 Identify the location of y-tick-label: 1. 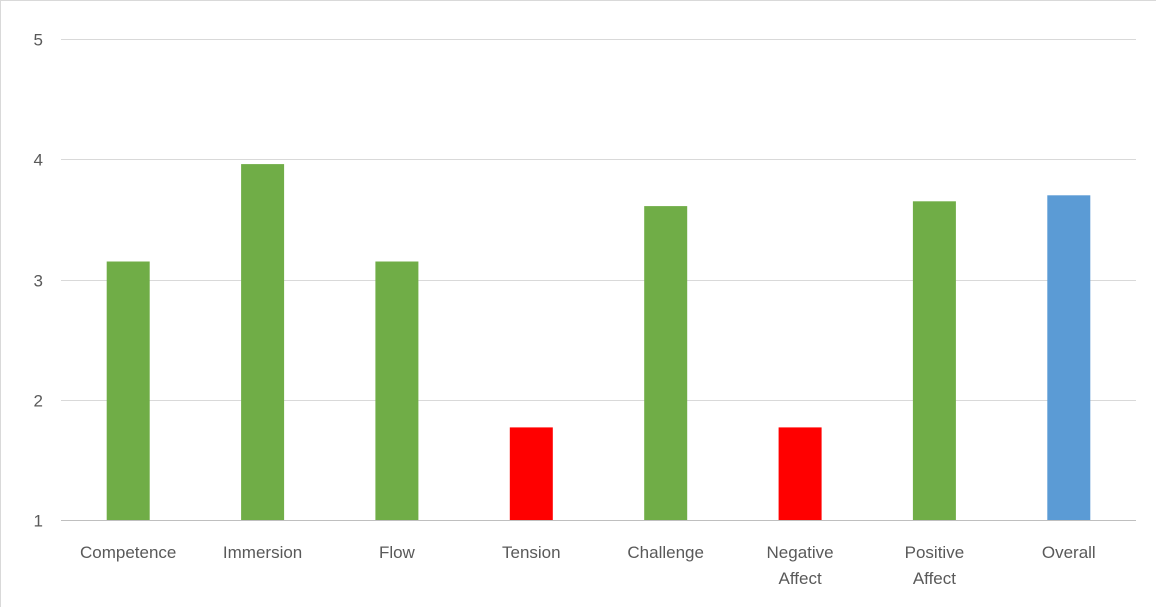
(38, 521).